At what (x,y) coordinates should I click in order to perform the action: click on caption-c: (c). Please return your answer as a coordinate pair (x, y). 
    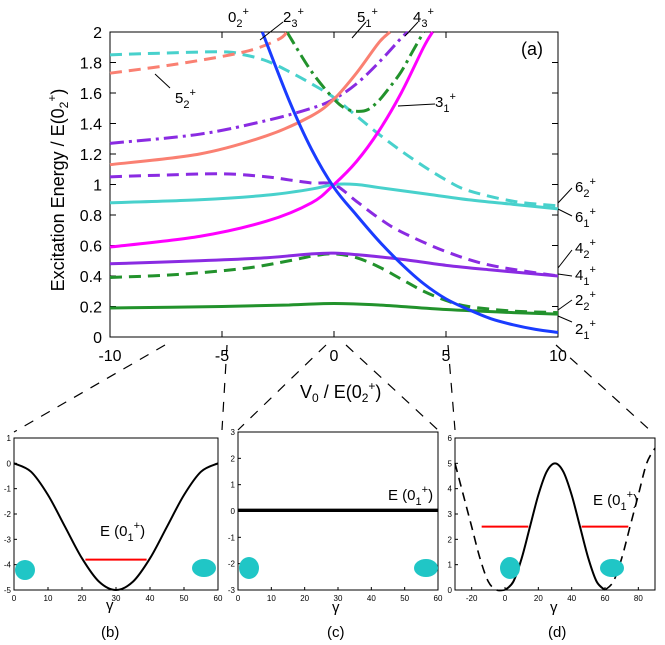
    Looking at the image, I should click on (336, 632).